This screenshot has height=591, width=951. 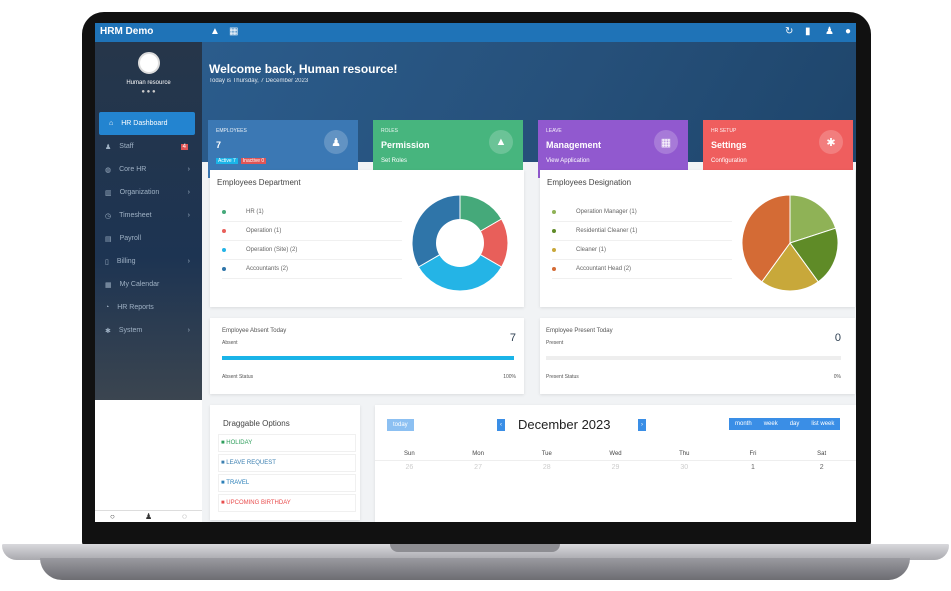 What do you see at coordinates (770, 424) in the screenshot?
I see `view-week: week` at bounding box center [770, 424].